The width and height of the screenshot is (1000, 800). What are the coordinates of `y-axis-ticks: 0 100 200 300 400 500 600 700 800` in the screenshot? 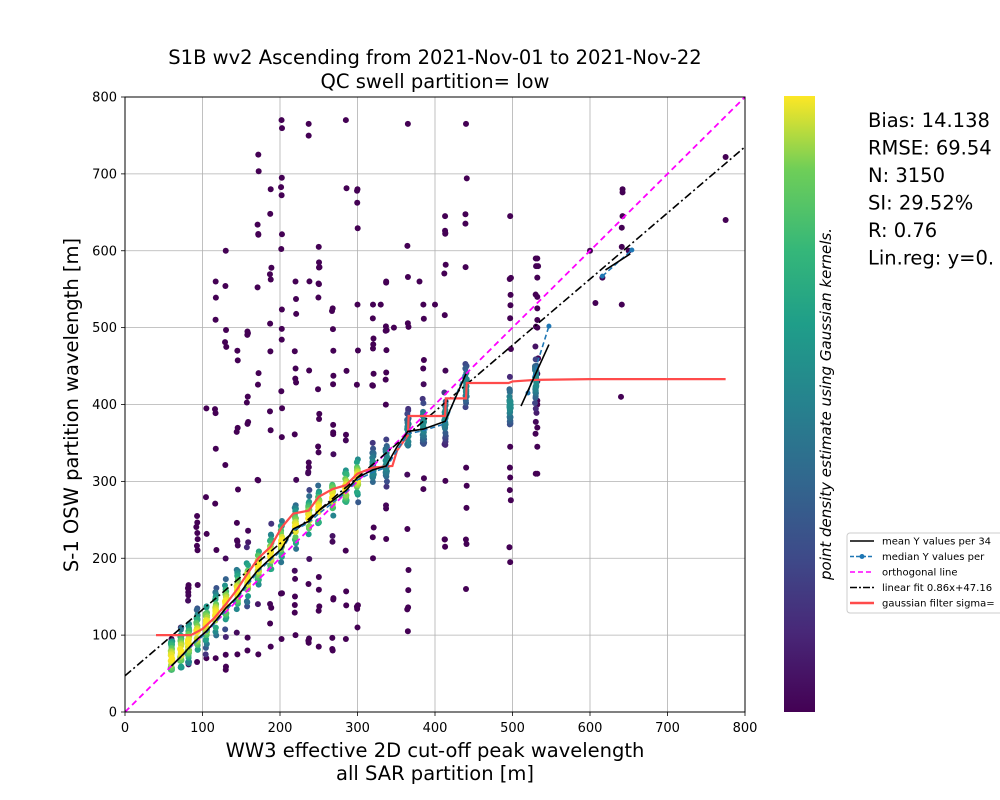 It's located at (108, 406).